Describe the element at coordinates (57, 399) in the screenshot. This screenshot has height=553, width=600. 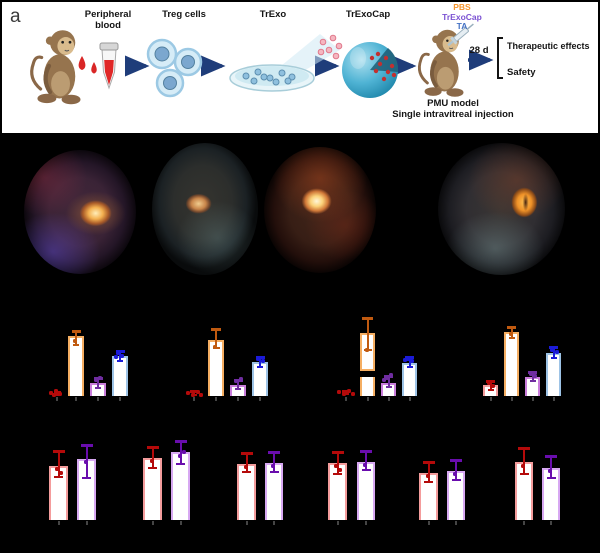
I see `axis-tick-r1c1` at that location.